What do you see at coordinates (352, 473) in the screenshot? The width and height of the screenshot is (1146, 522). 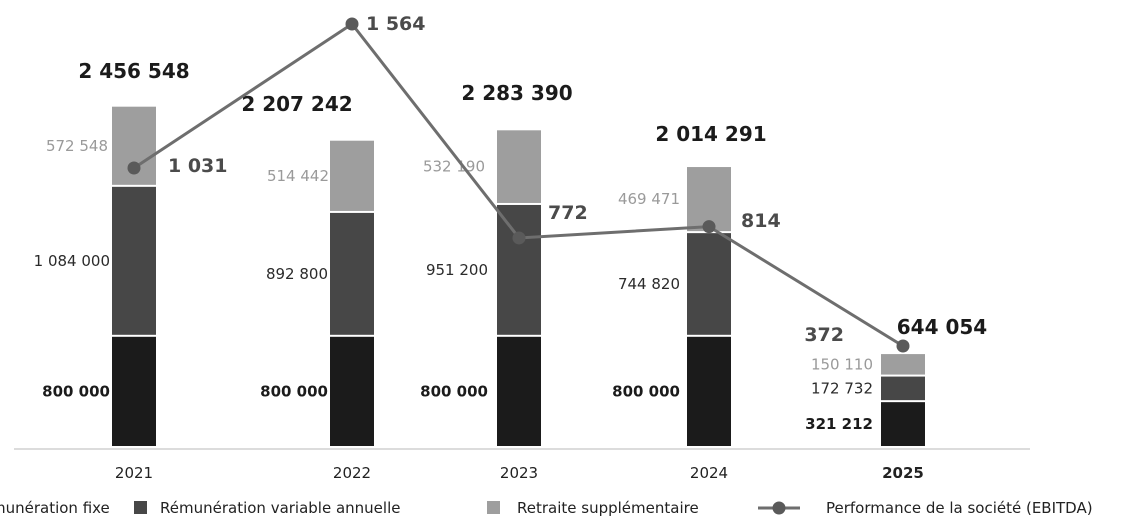 I see `x-tick-2022: 2022` at bounding box center [352, 473].